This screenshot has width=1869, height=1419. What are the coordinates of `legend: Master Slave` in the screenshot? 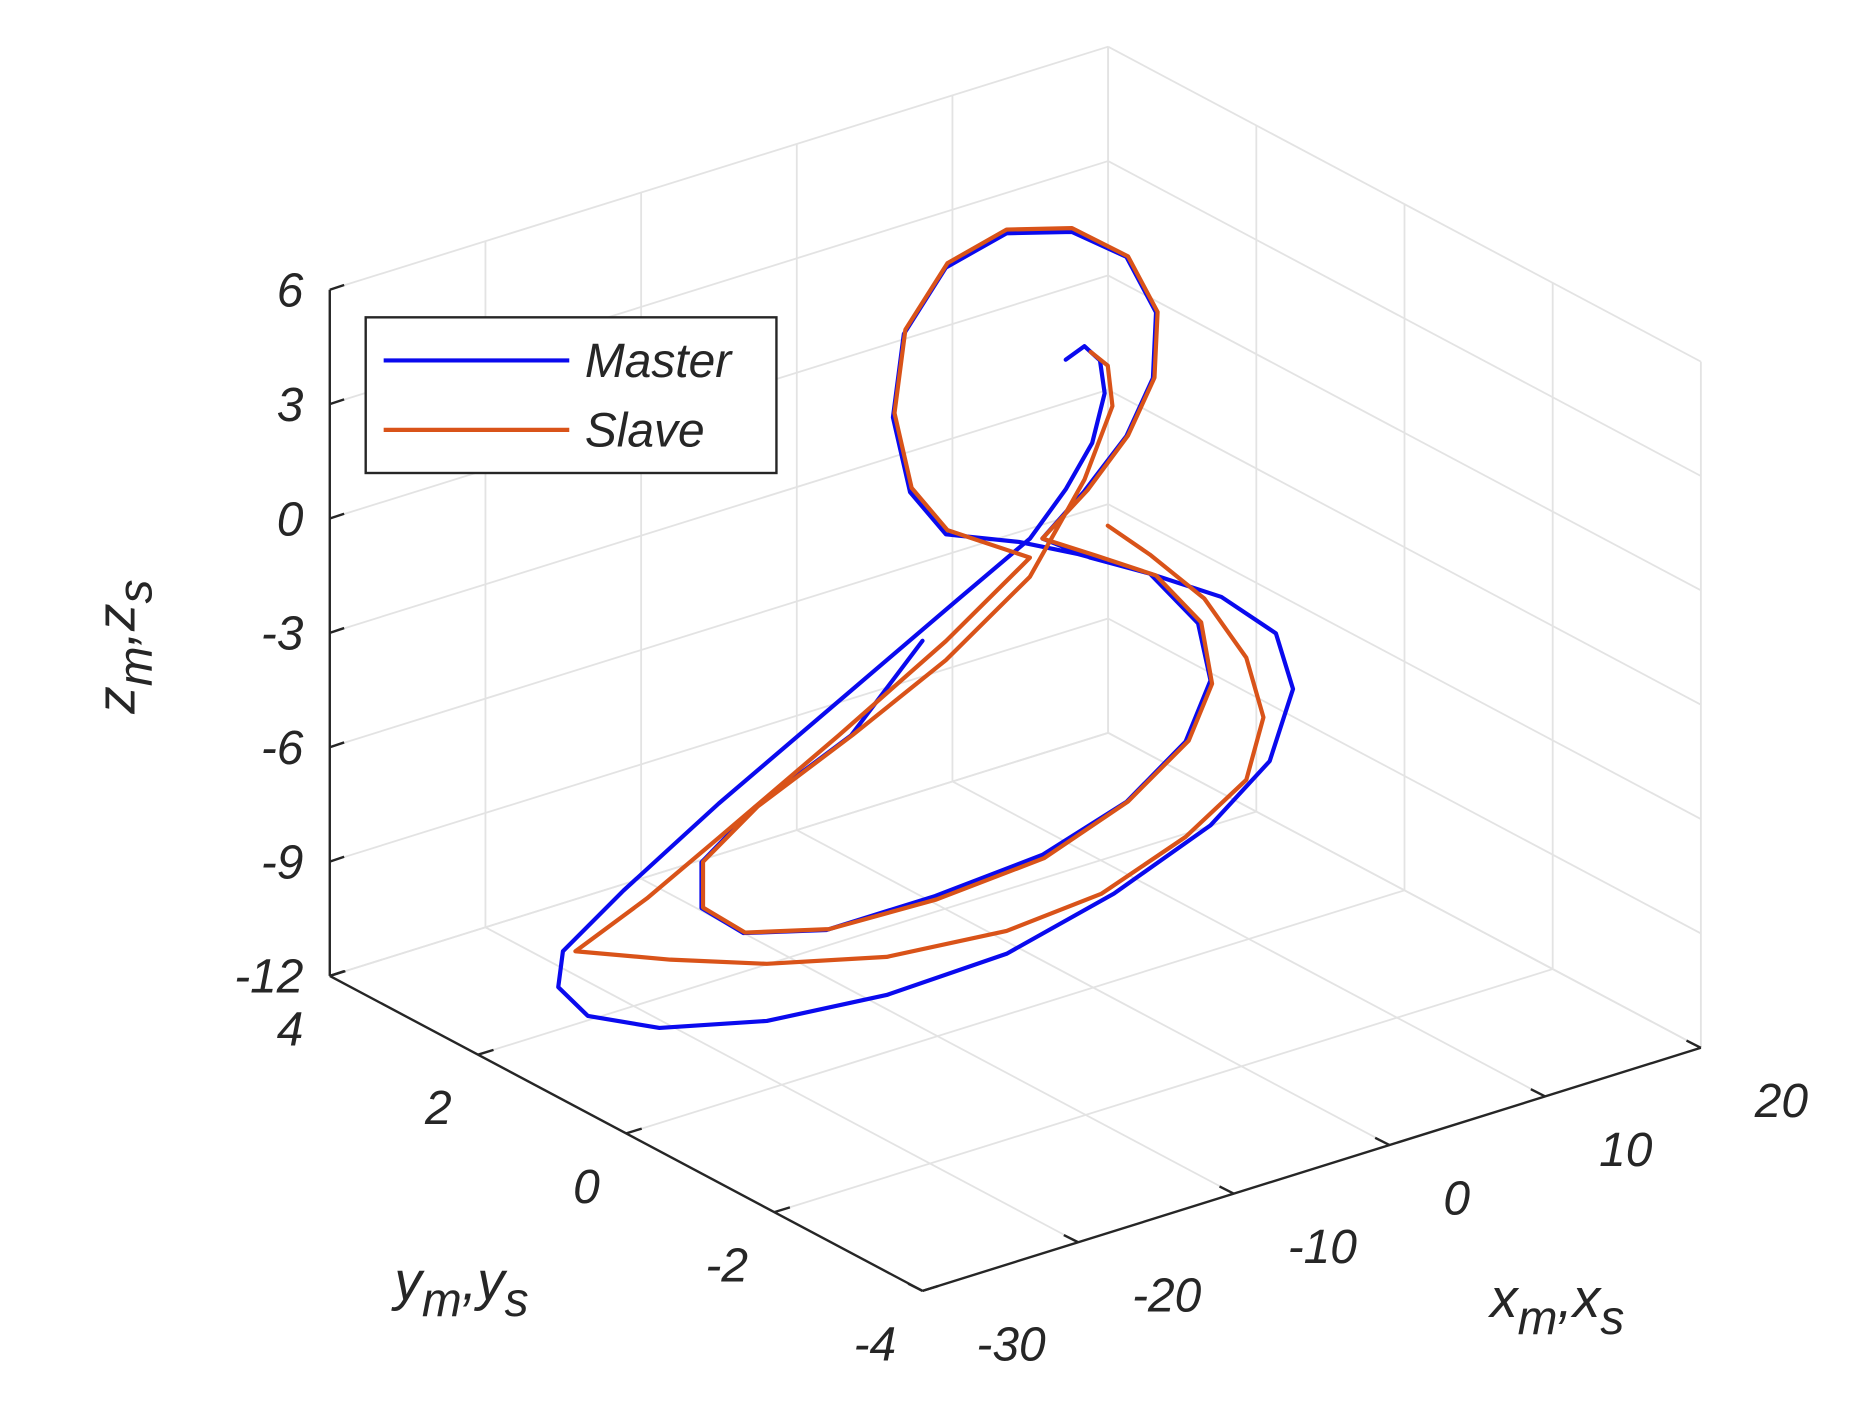 It's located at (571, 395).